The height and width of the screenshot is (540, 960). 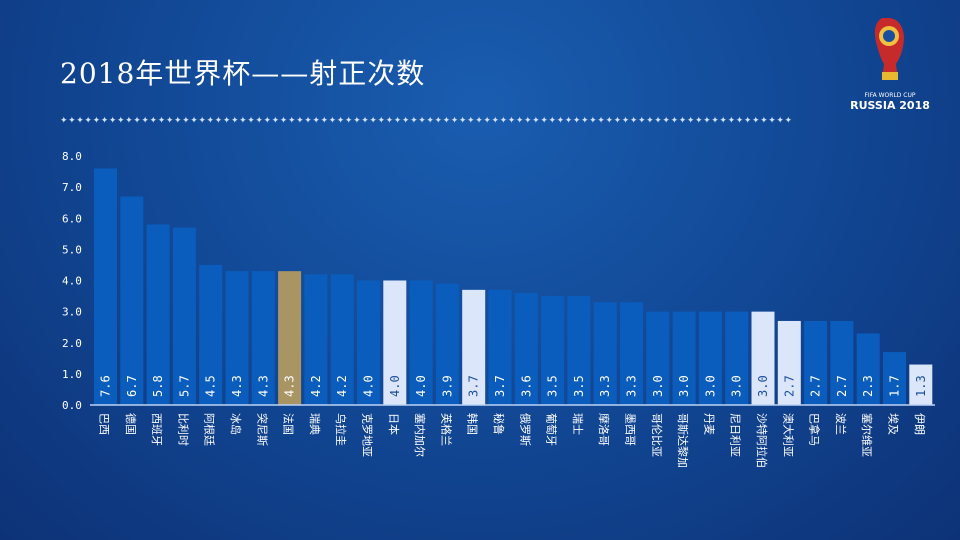 What do you see at coordinates (289, 424) in the screenshot?
I see `category-label: 法国` at bounding box center [289, 424].